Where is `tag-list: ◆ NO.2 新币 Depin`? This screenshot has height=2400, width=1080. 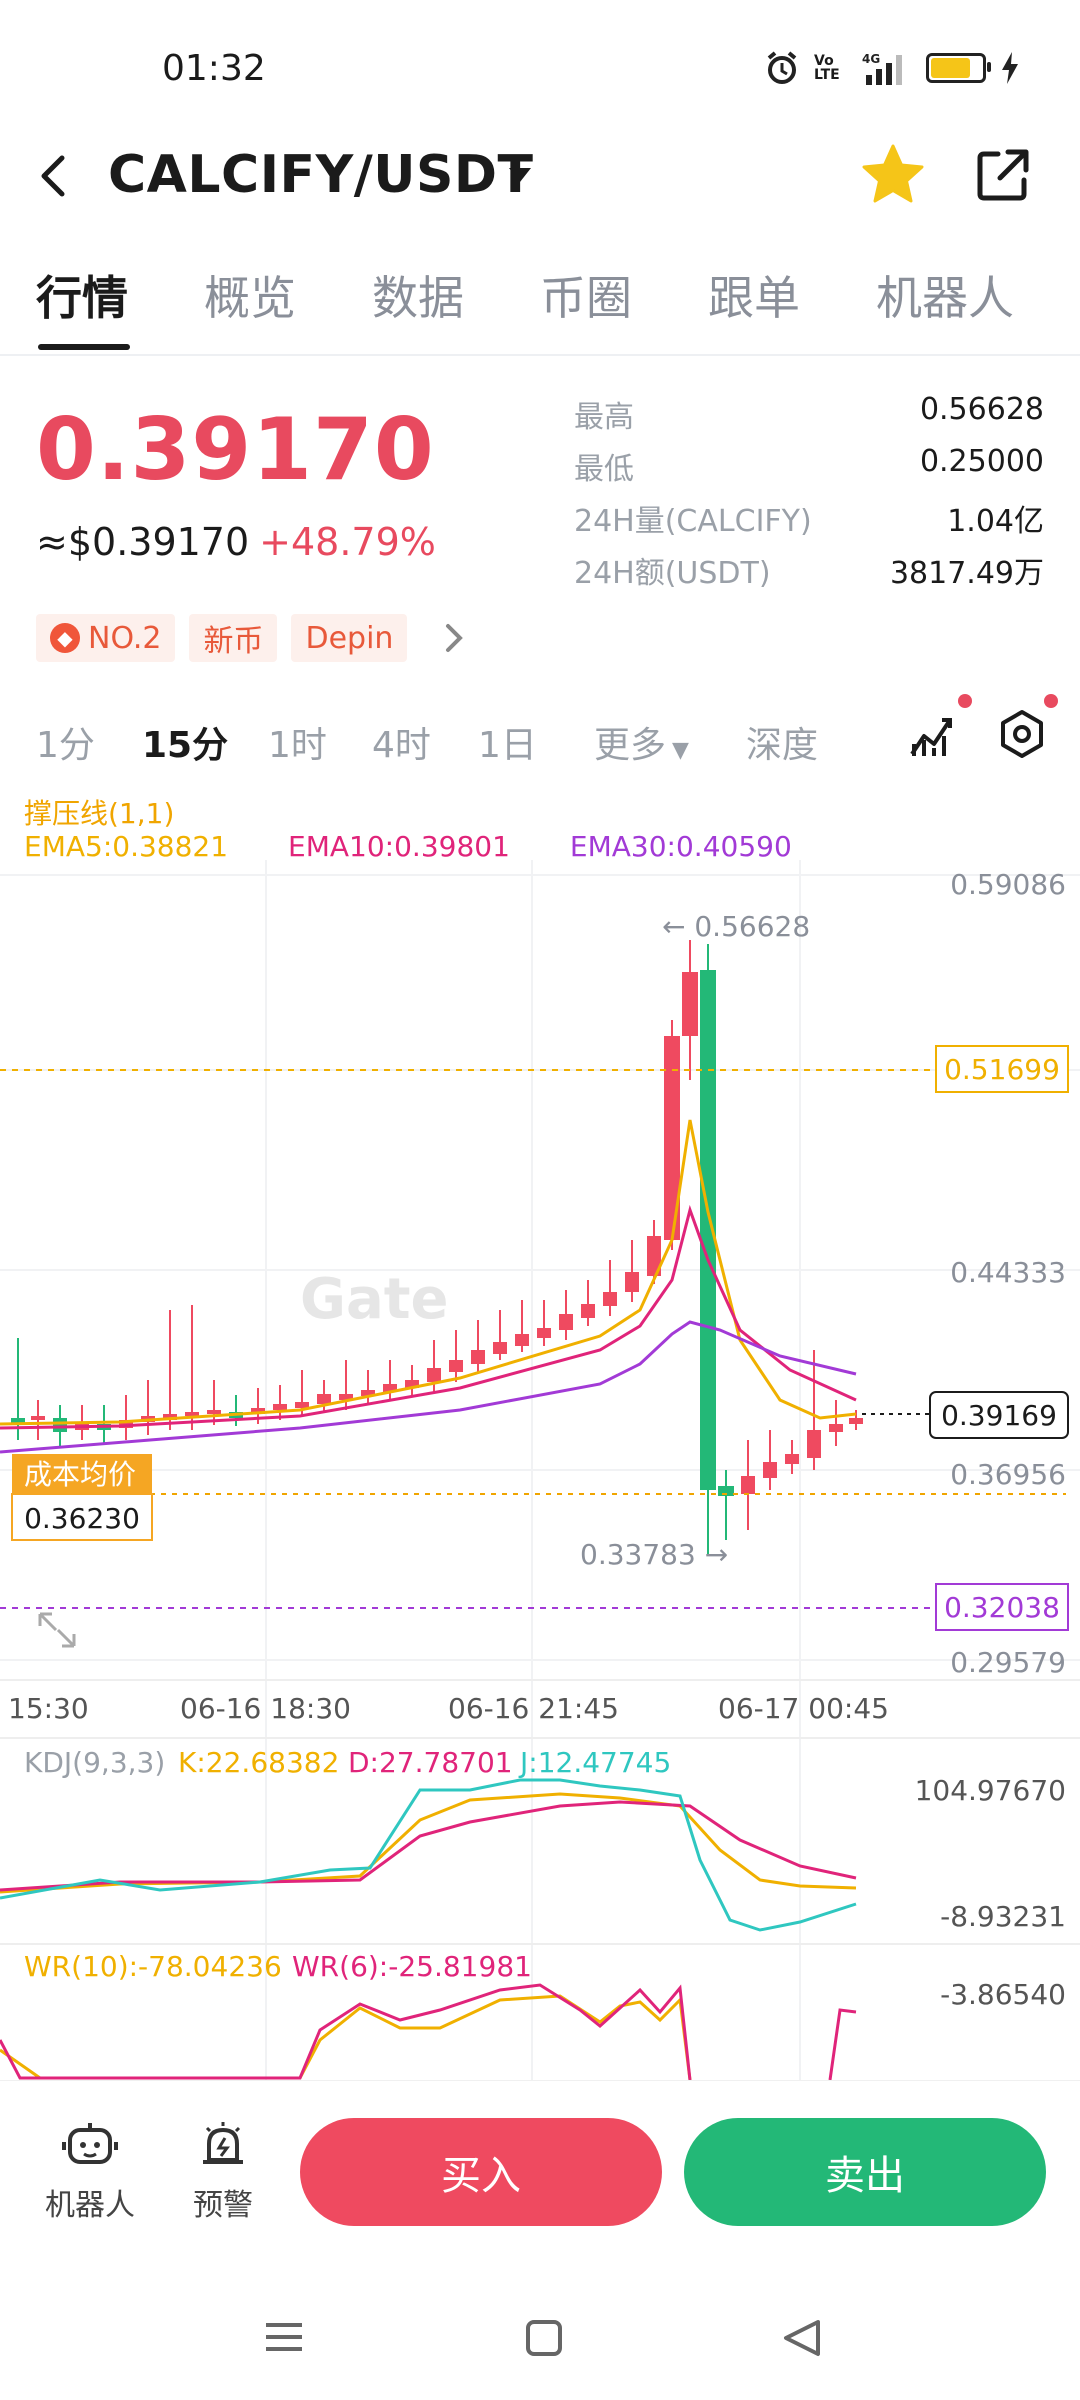
tag-list: ◆ NO.2 新币 Depin is located at coordinates (222, 638).